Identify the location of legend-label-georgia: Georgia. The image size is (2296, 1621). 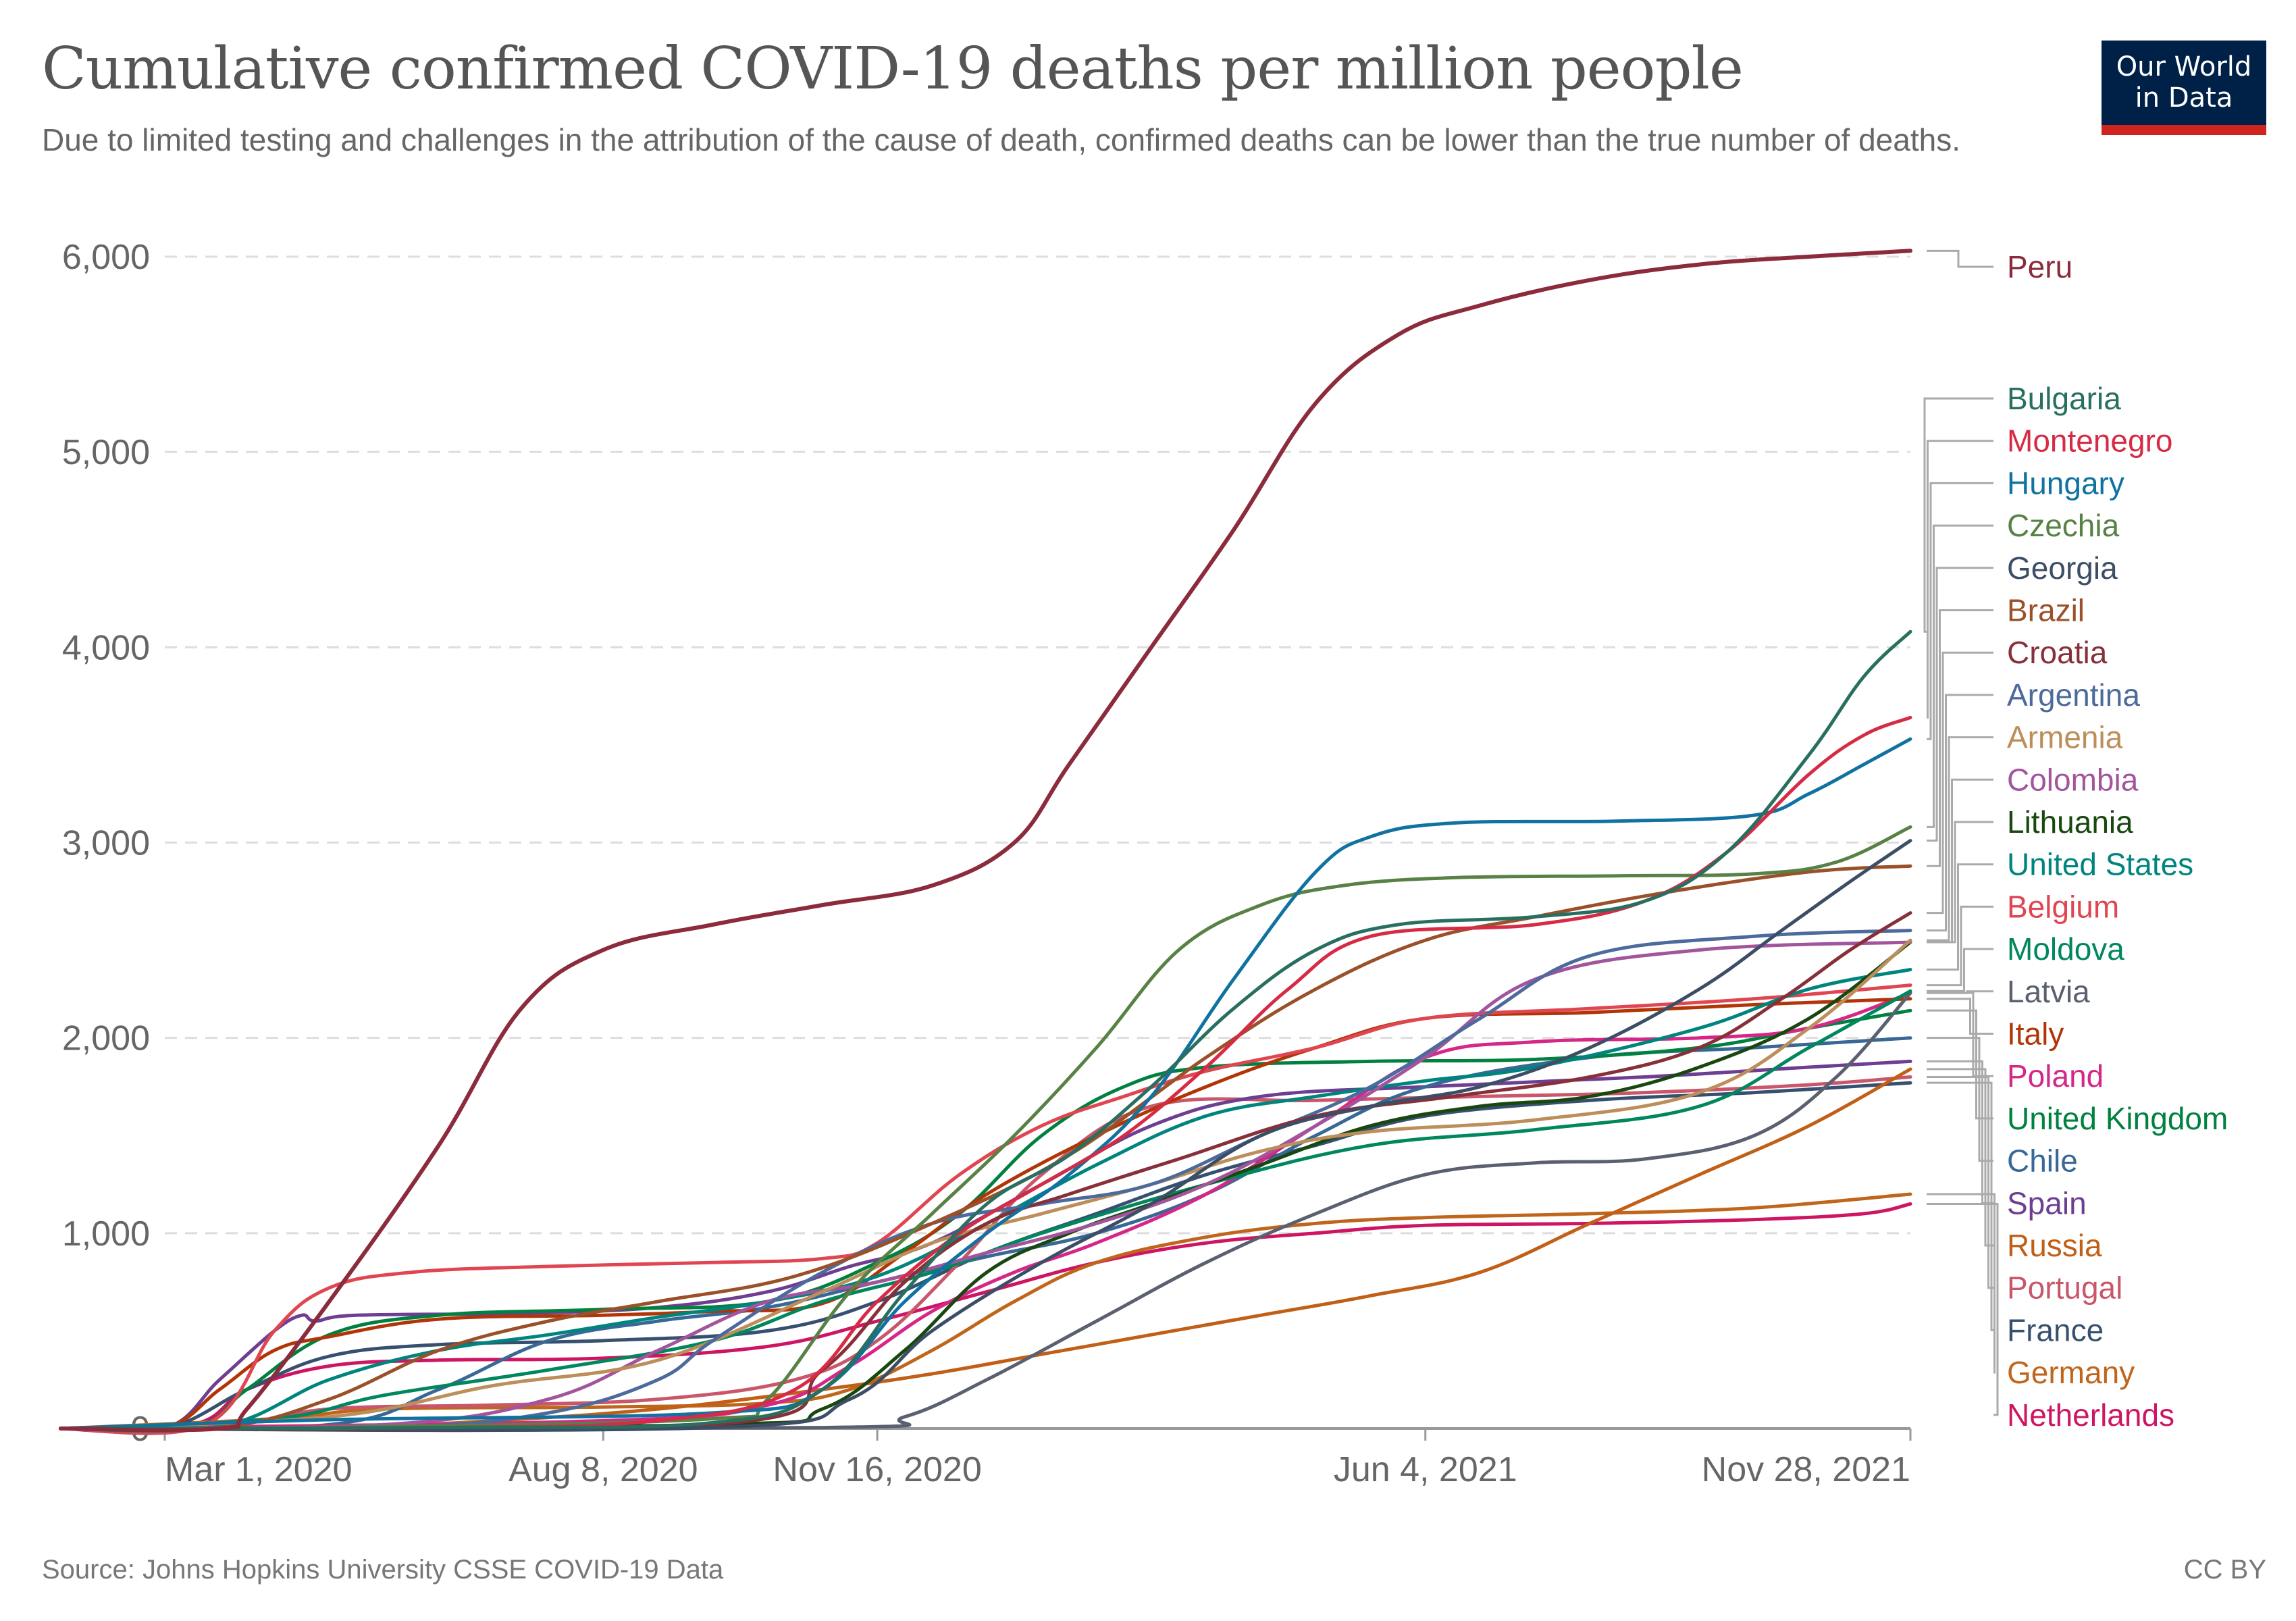
(2062, 568).